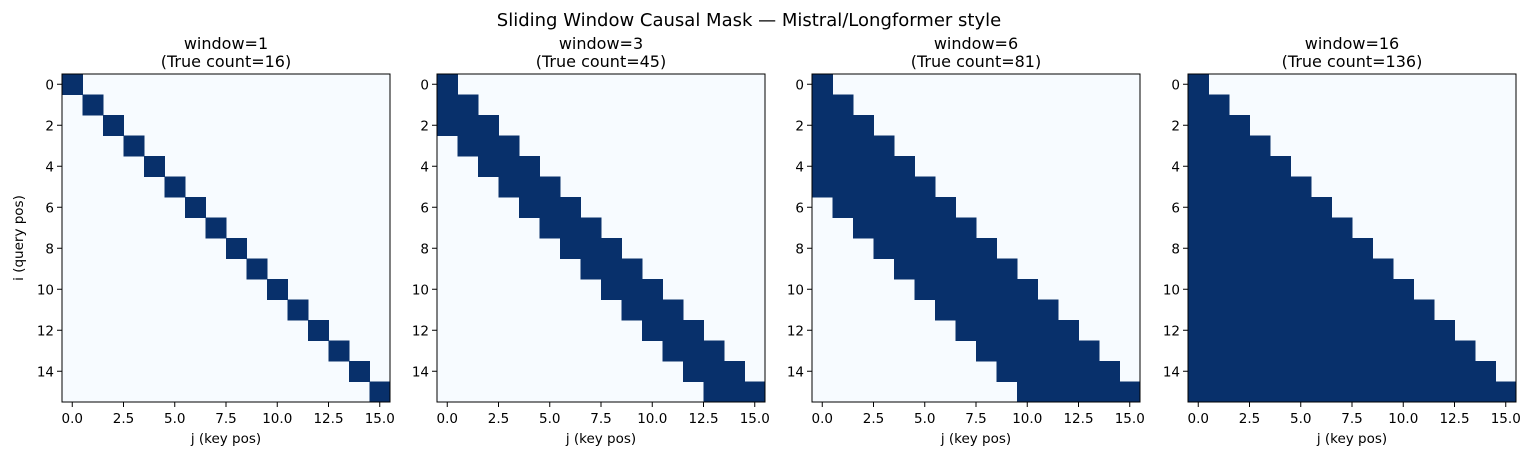  Describe the element at coordinates (424, 208) in the screenshot. I see `y-tick-label: 6` at that location.